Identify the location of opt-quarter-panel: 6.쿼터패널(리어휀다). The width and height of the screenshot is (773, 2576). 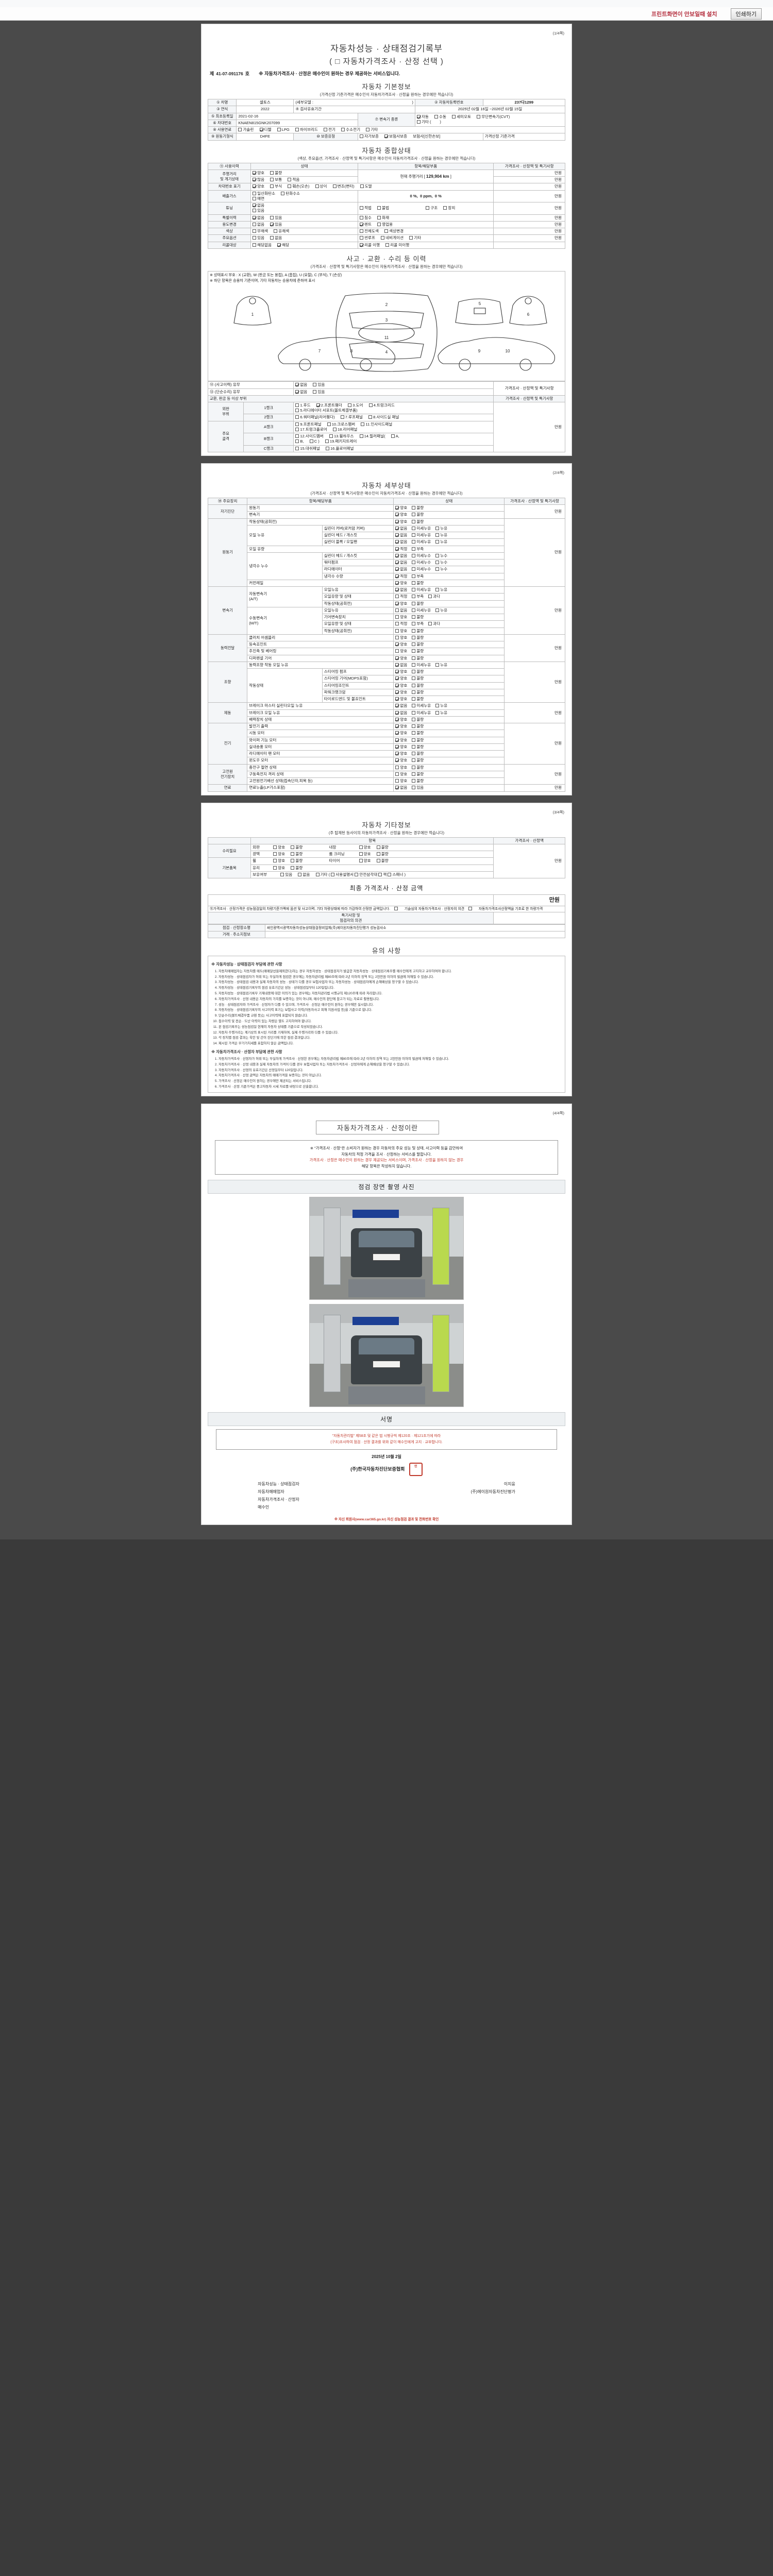
(315, 417).